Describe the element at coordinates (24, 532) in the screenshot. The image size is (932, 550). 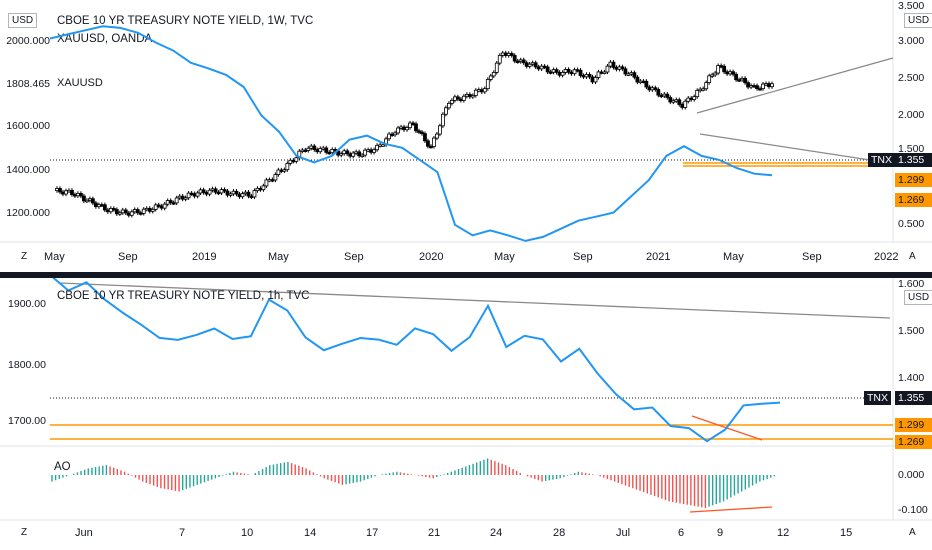
I see `bottom-corner-z: Z` at that location.